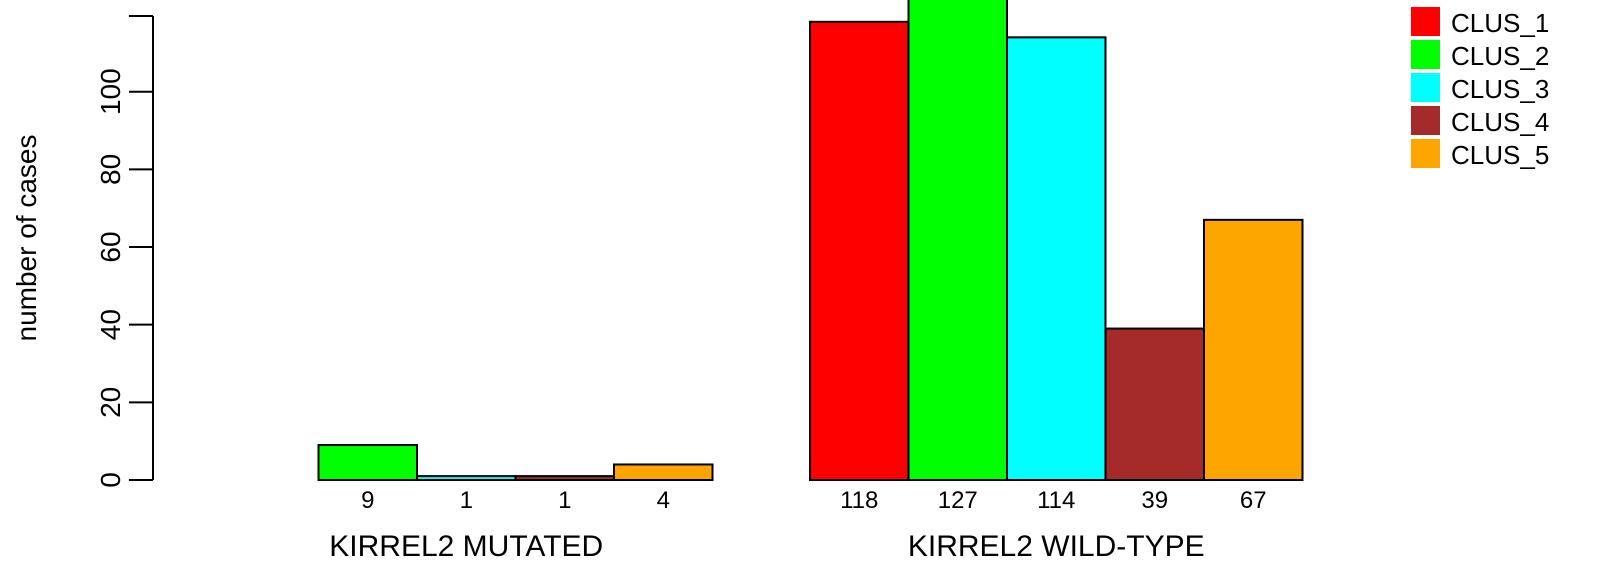  Describe the element at coordinates (1500, 56) in the screenshot. I see `legend-label: CLUS_2` at that location.